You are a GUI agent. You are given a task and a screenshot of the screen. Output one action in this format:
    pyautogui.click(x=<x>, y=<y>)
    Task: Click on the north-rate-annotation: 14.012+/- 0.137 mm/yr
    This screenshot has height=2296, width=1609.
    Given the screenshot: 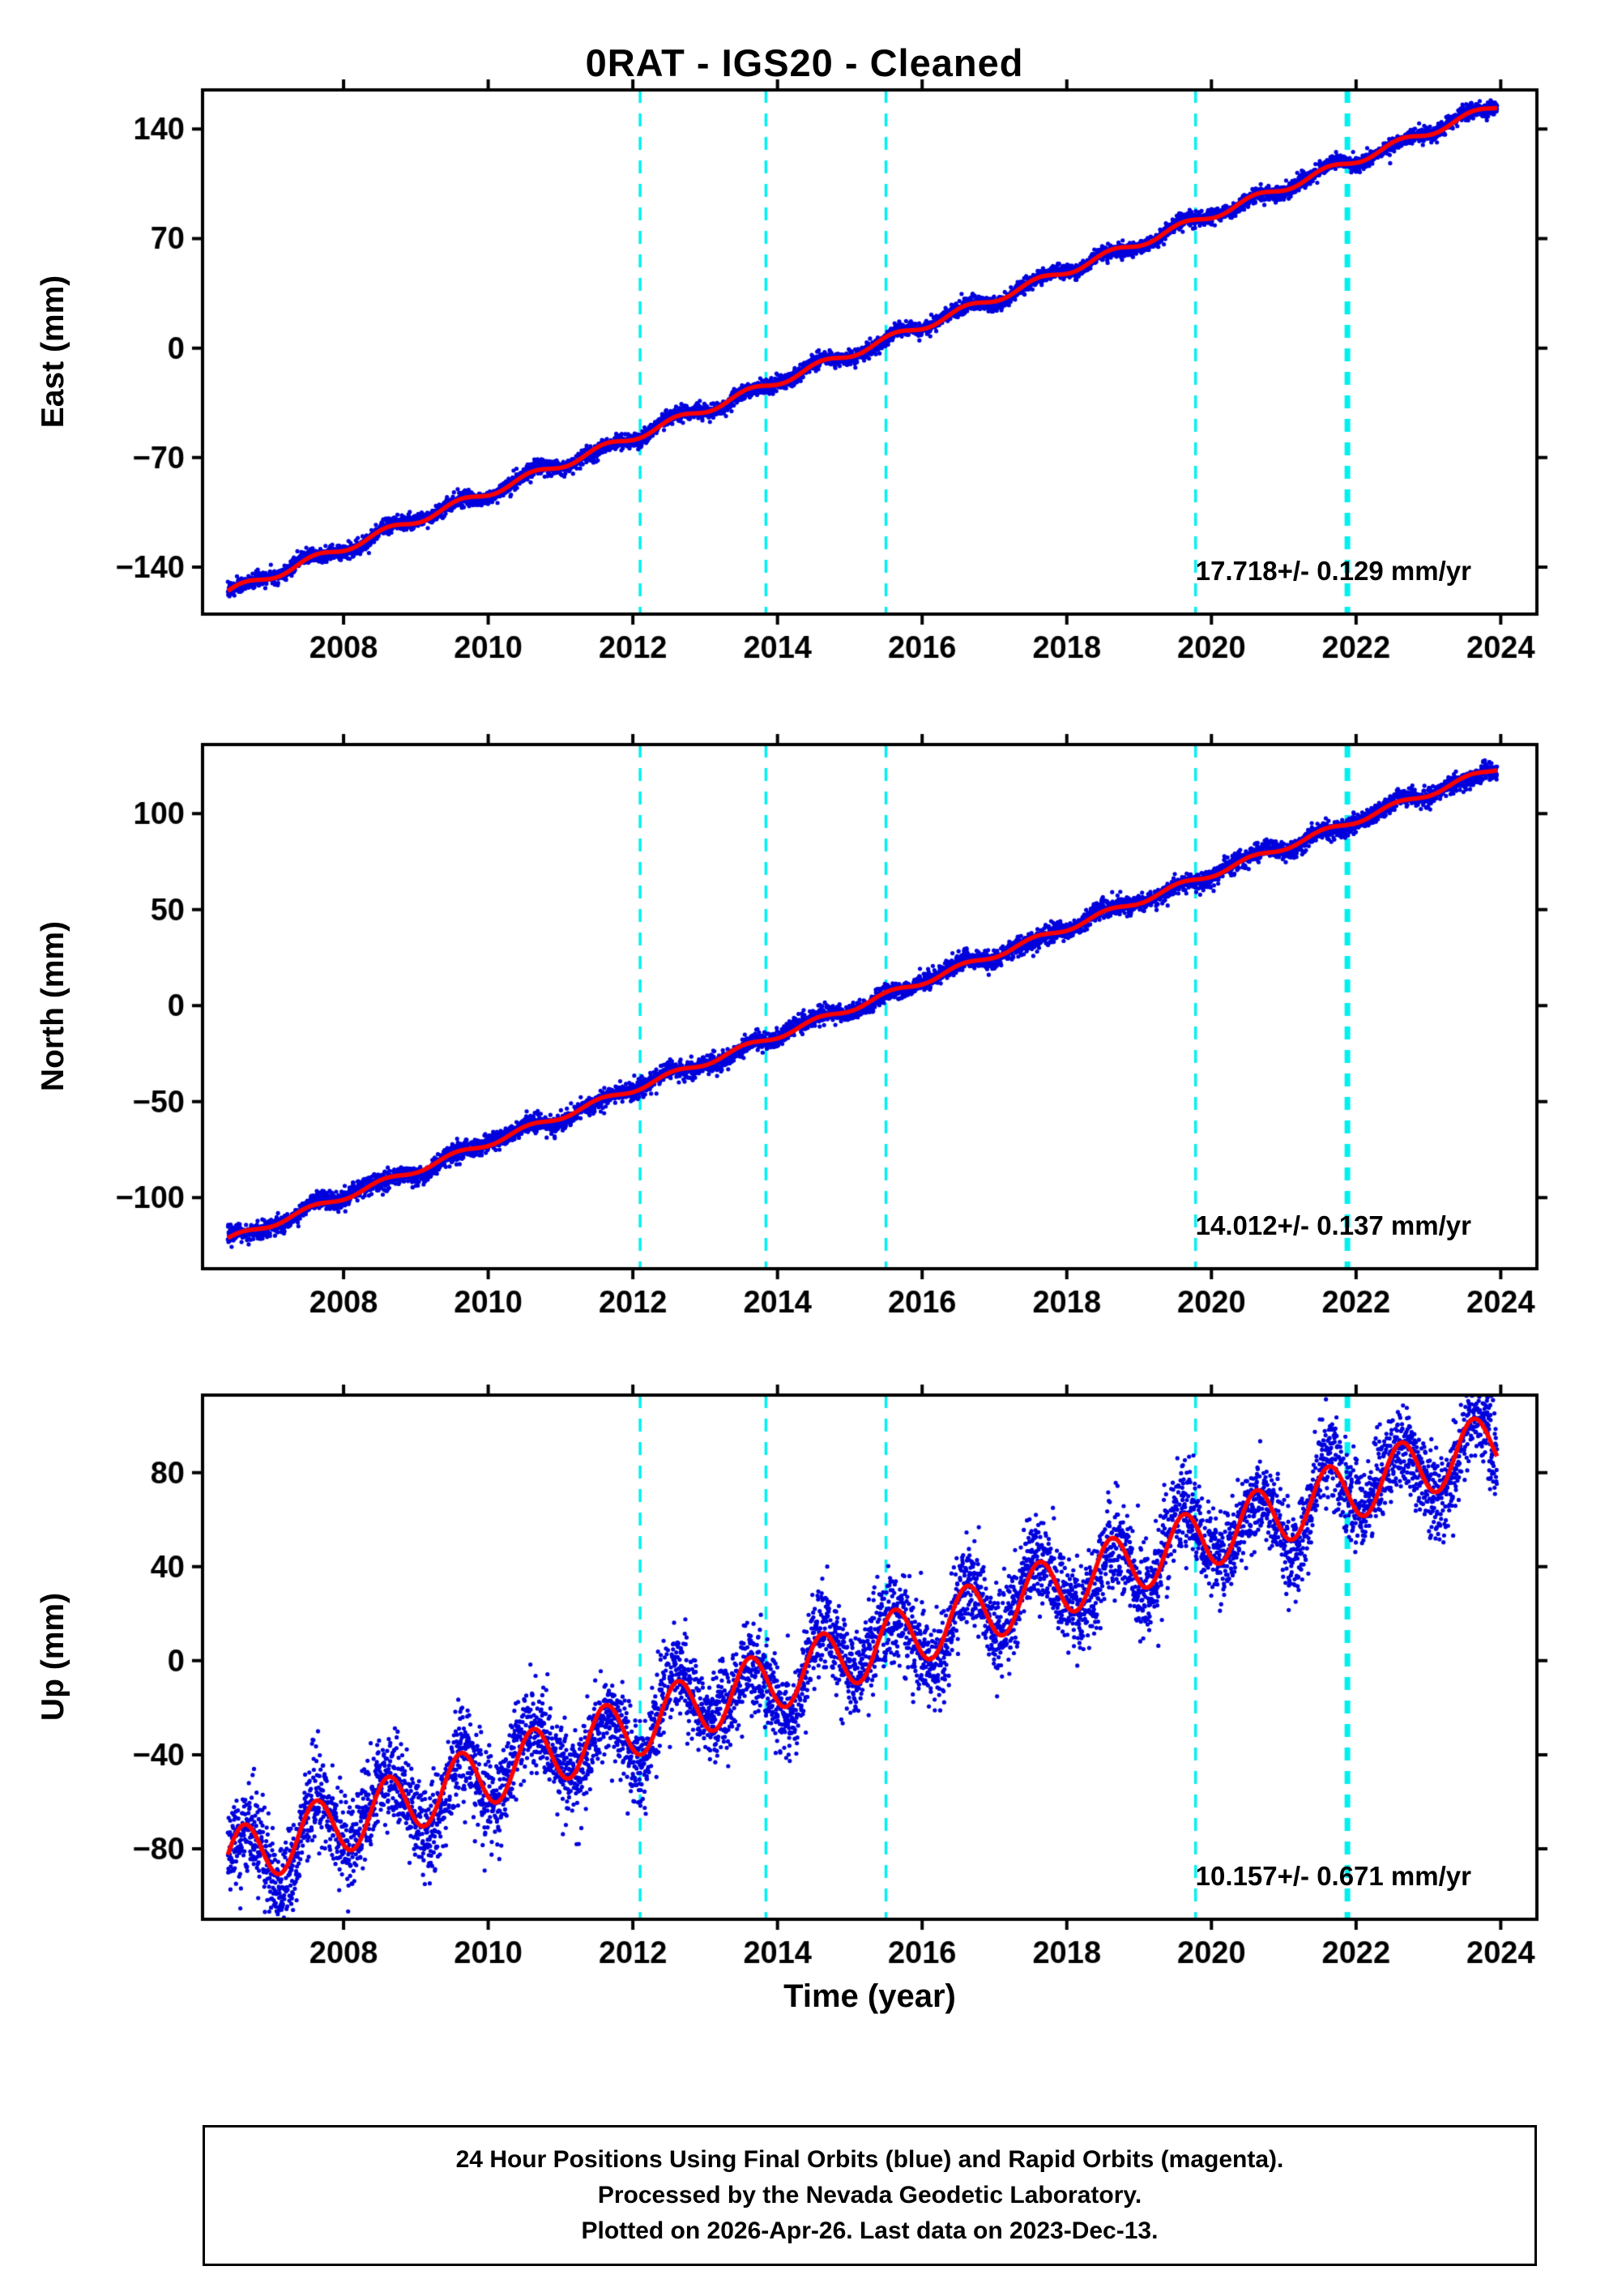 What is the action you would take?
    pyautogui.click(x=1333, y=1225)
    